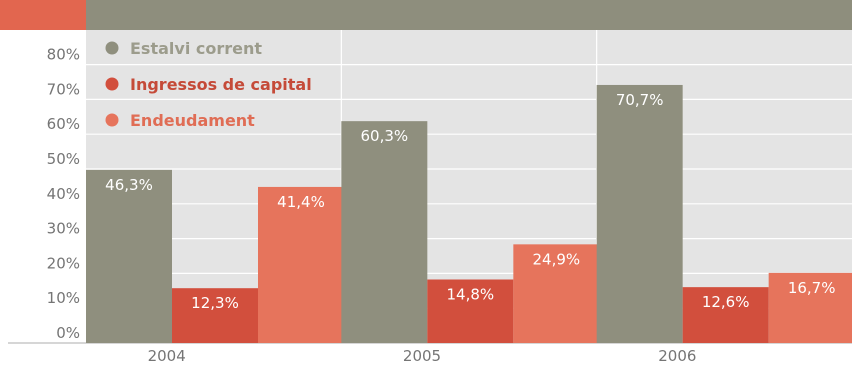  What do you see at coordinates (221, 84) in the screenshot?
I see `legend-label: Ingressos de capital` at bounding box center [221, 84].